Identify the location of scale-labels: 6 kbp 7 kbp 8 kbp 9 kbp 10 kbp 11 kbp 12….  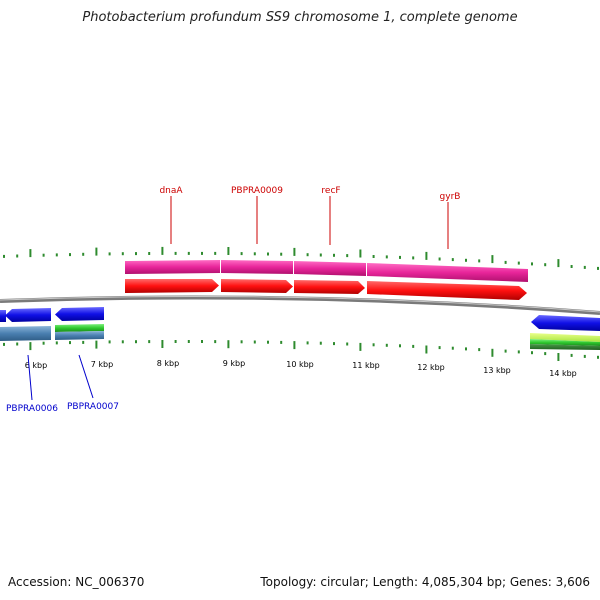
(301, 368).